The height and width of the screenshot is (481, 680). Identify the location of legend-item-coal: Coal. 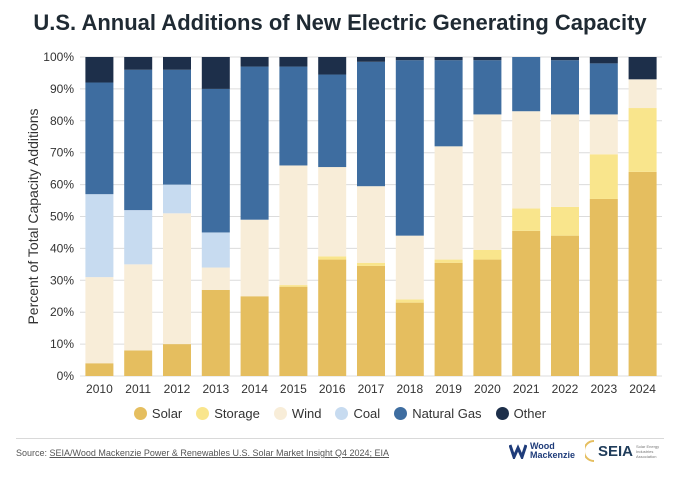
(357, 413).